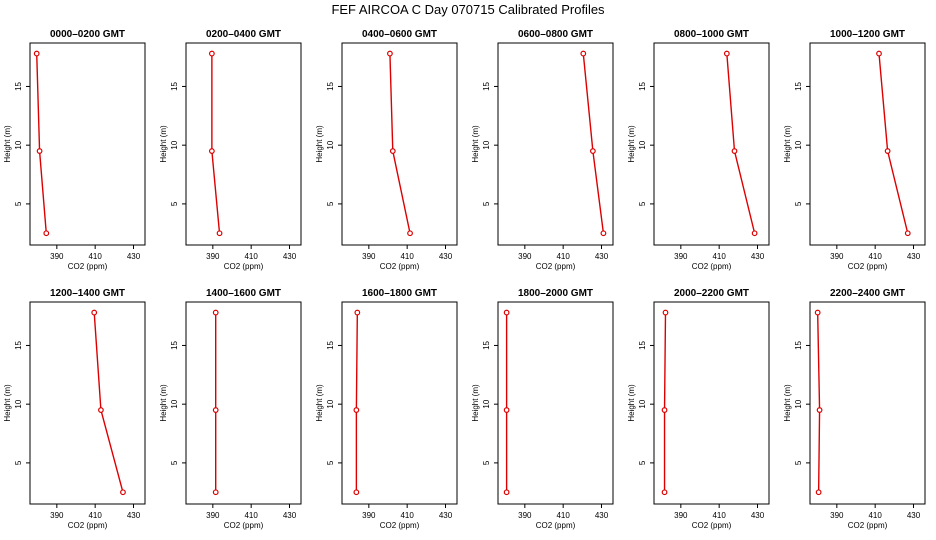 Image resolution: width=936 pixels, height=540 pixels. I want to click on panel-title: 0600–0800 GMT, so click(555, 34).